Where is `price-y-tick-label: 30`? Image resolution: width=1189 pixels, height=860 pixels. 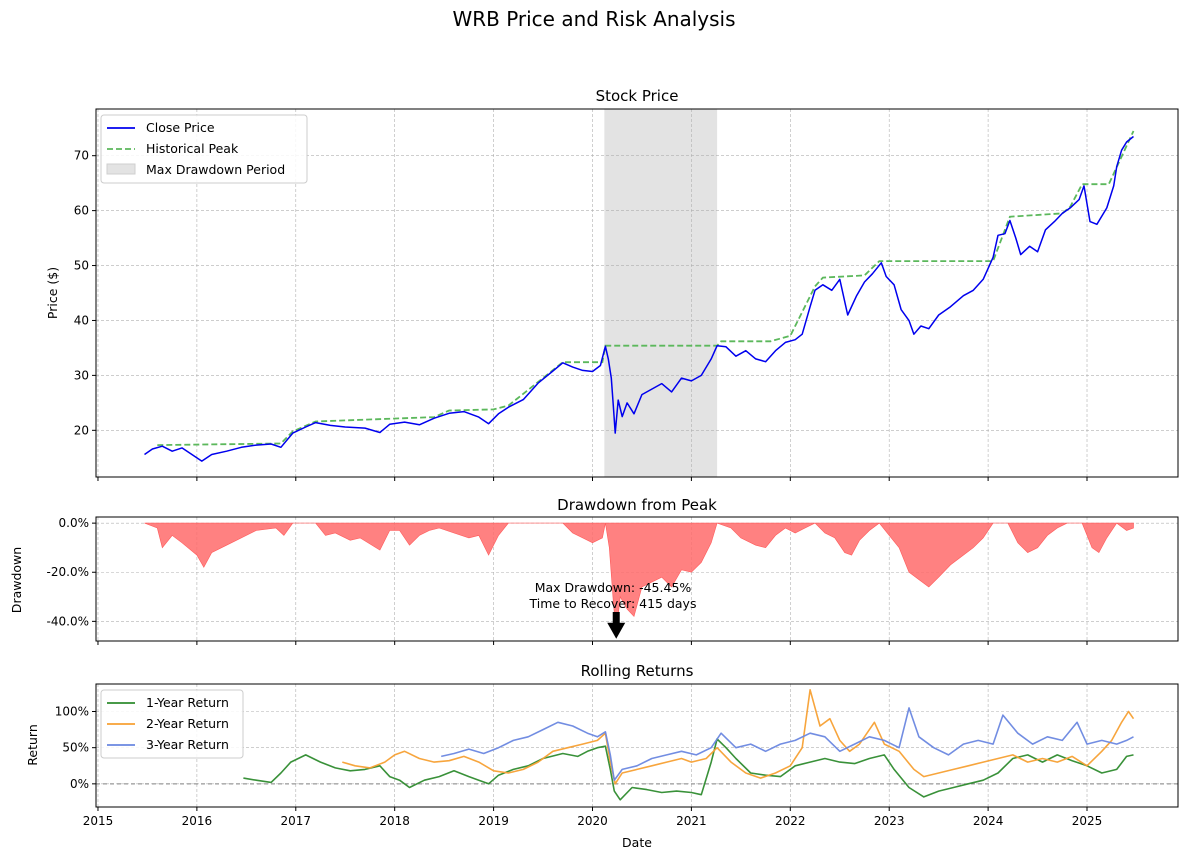 price-y-tick-label: 30 is located at coordinates (81, 375).